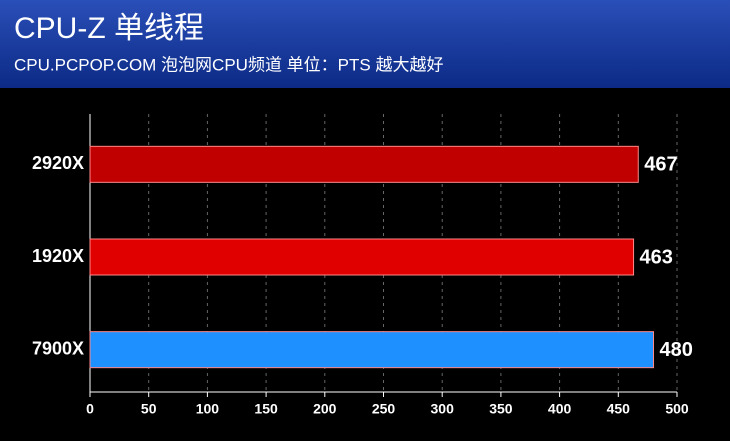 This screenshot has width=730, height=441. I want to click on x-tick-label: 500, so click(677, 409).